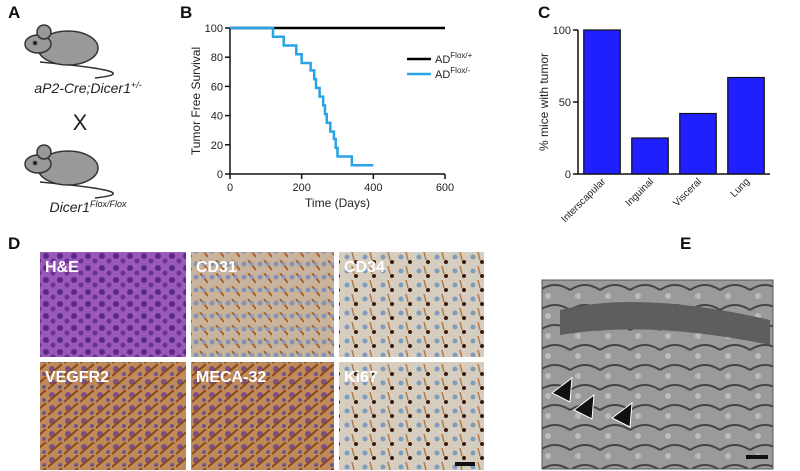  What do you see at coordinates (460, 70) in the screenshot?
I see `legend-sup: Flox/-` at bounding box center [460, 70].